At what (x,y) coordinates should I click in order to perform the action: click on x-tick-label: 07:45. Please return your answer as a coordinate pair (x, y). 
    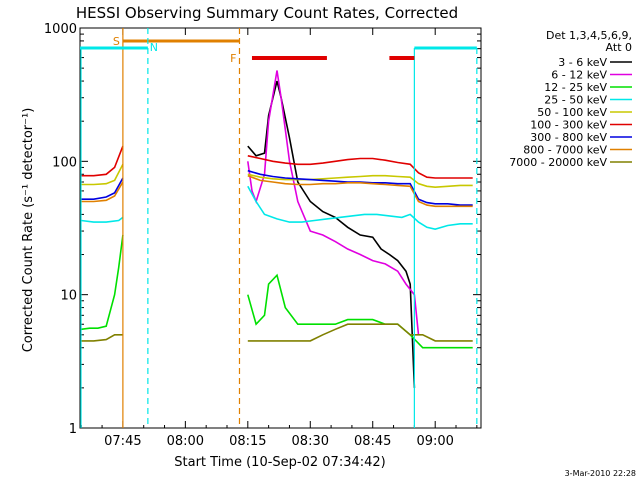
    Looking at the image, I should click on (122, 441).